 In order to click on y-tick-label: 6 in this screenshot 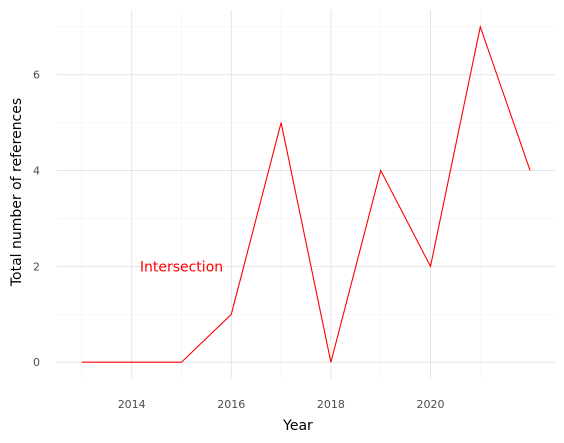, I will do `click(36, 75)`.